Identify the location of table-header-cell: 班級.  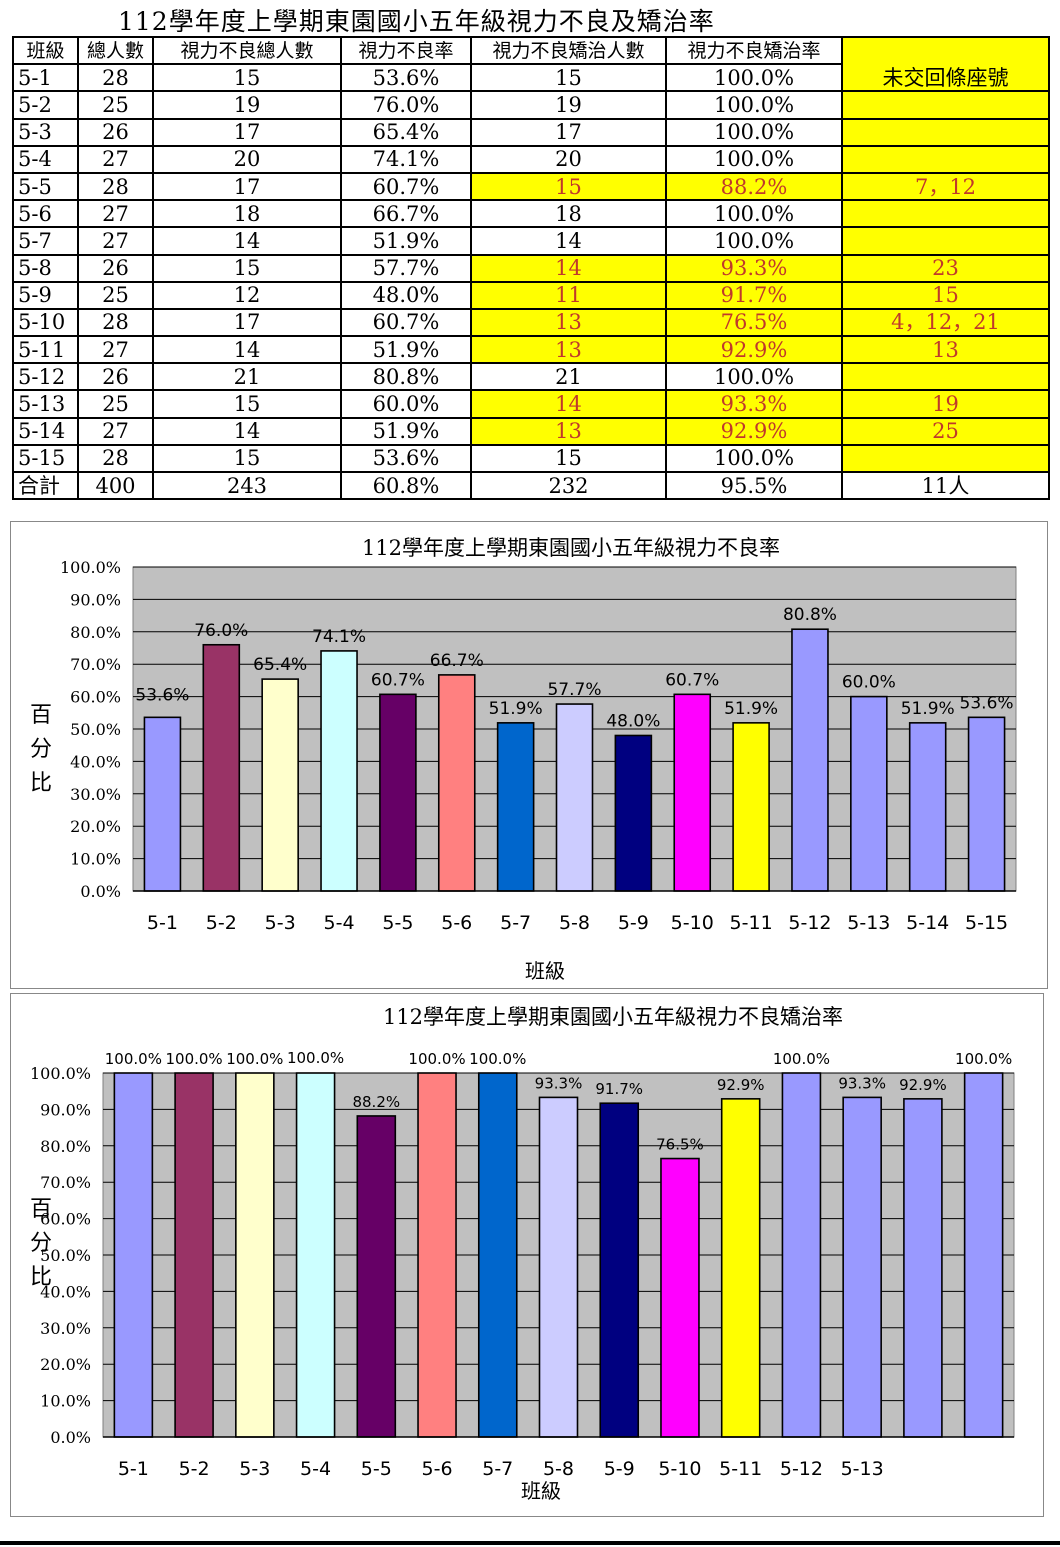
(45, 50).